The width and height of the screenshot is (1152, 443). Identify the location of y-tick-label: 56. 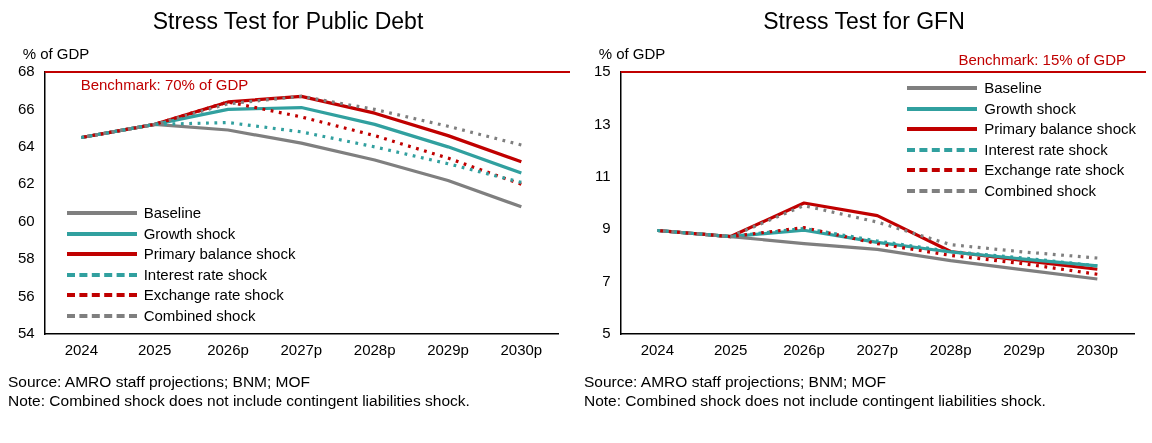
(26, 295).